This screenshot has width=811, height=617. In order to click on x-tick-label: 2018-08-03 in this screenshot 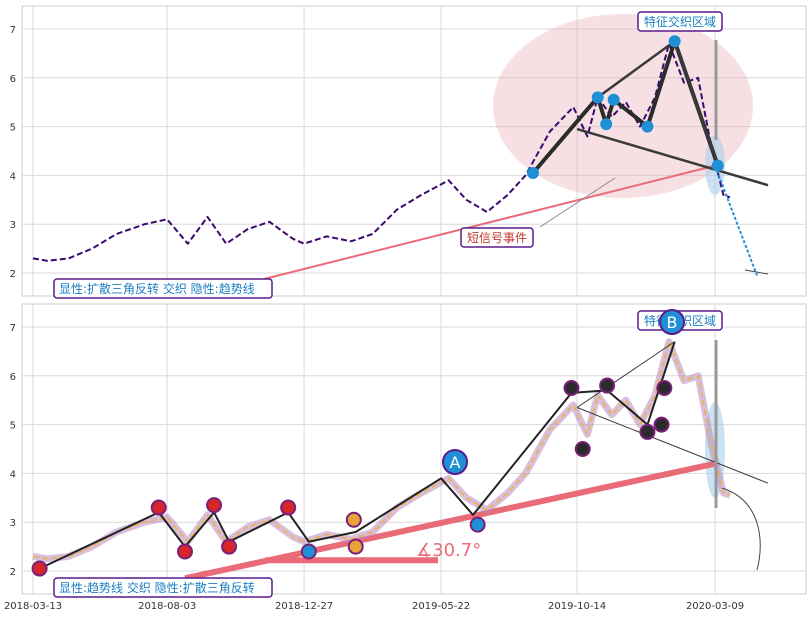, I will do `click(167, 606)`.